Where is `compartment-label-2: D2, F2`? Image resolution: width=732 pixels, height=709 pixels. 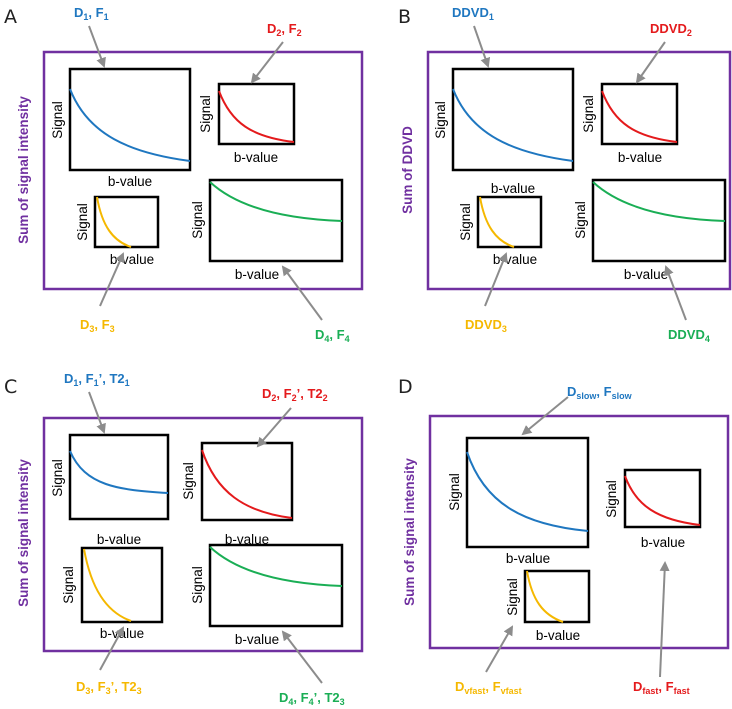 compartment-label-2: D2, F2 is located at coordinates (284, 29).